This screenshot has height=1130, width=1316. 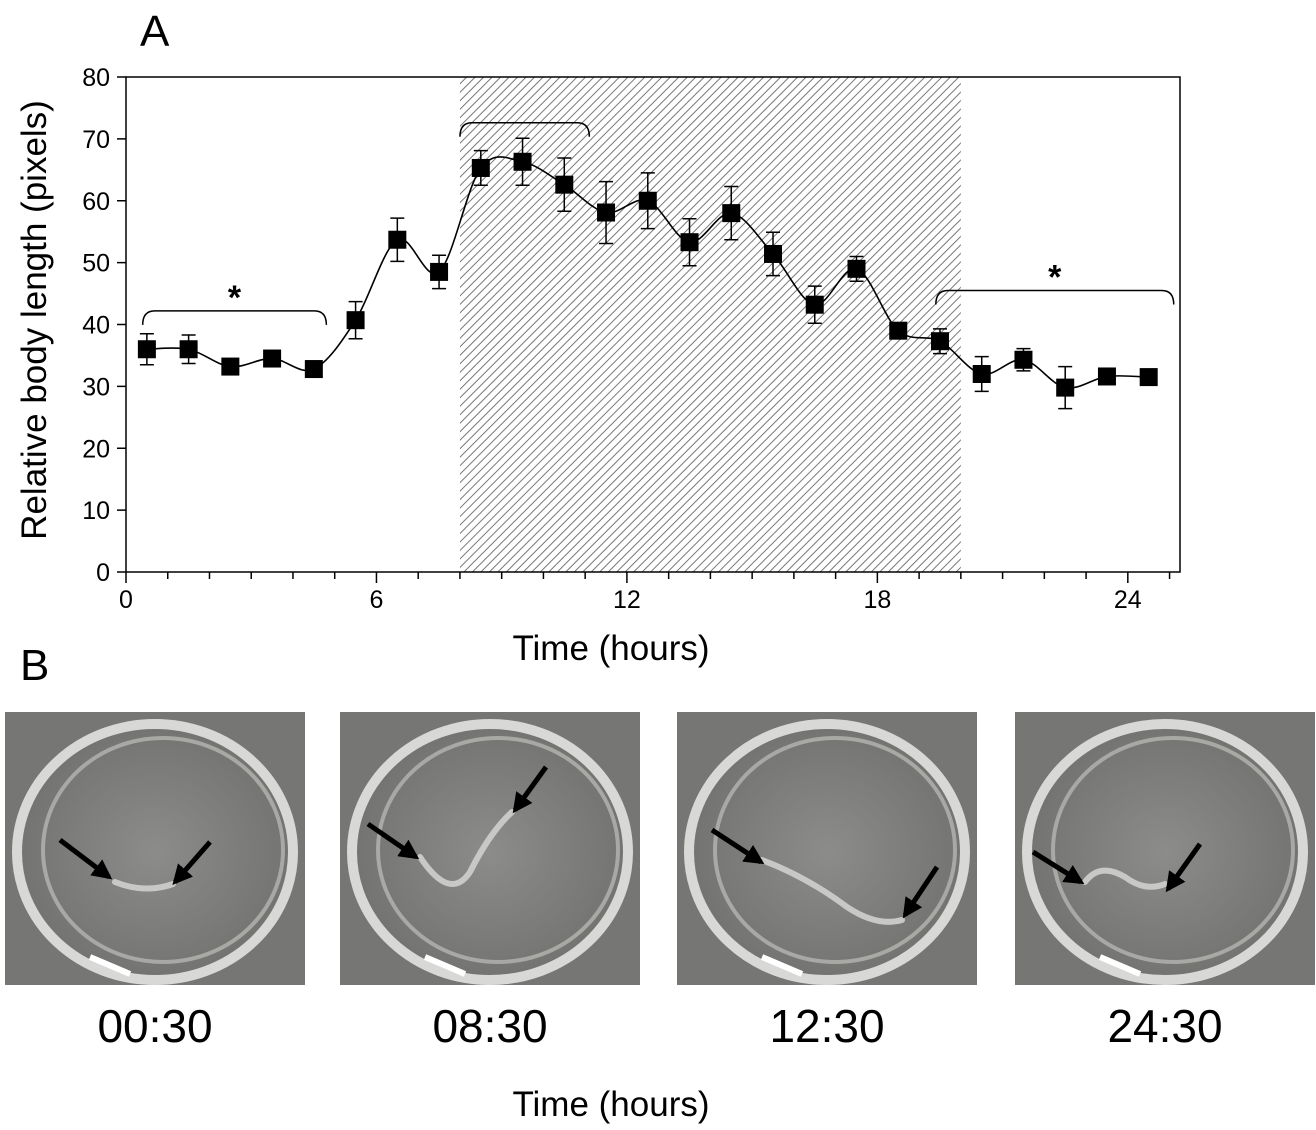 I want to click on x-tick-label: 18, so click(x=877, y=600).